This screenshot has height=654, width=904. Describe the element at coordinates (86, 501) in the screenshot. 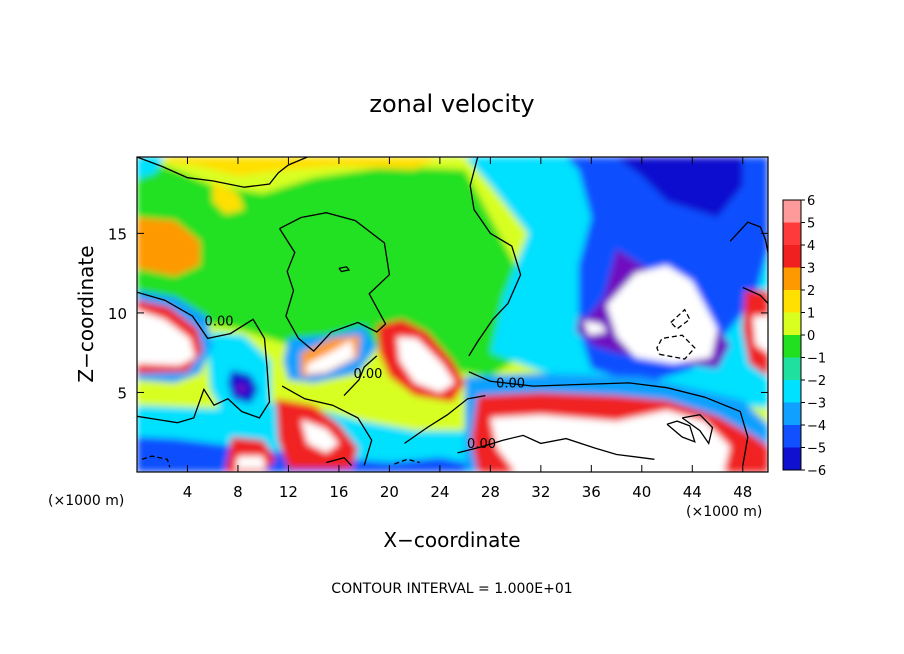

I see `x-unit-label-left: (×1000 m)` at that location.